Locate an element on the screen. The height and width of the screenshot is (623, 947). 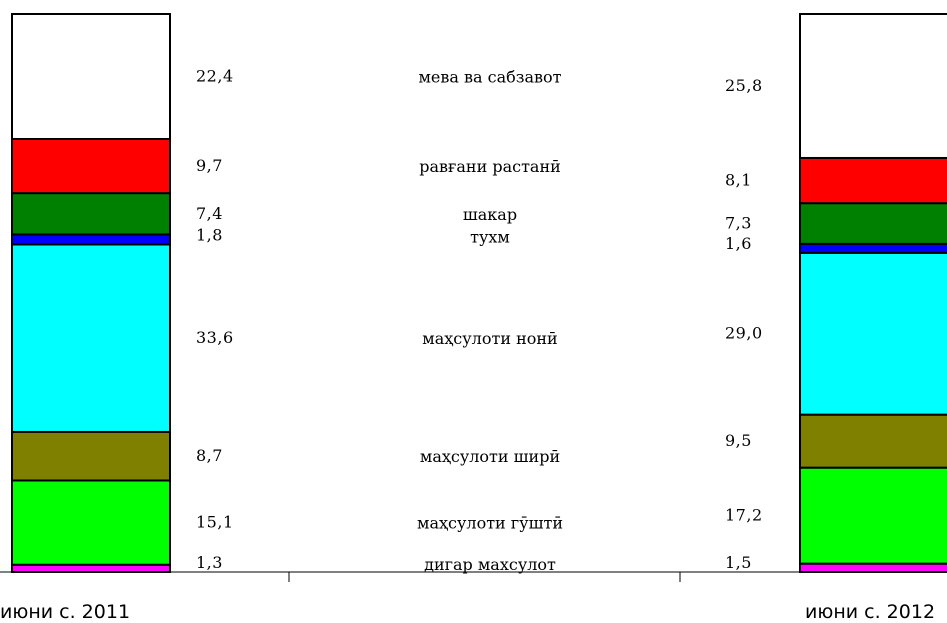
series-name: шакар is located at coordinates (490, 214).